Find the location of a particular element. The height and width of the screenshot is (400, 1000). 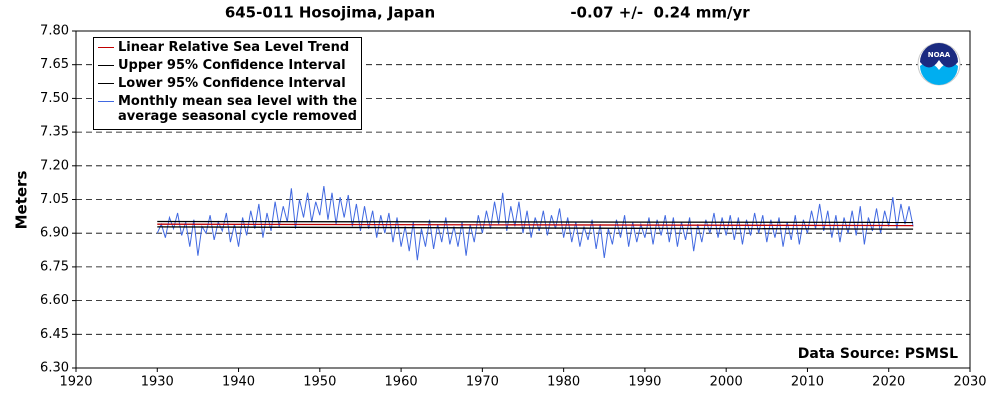

y-tick-label: 7.65 is located at coordinates (54, 64).